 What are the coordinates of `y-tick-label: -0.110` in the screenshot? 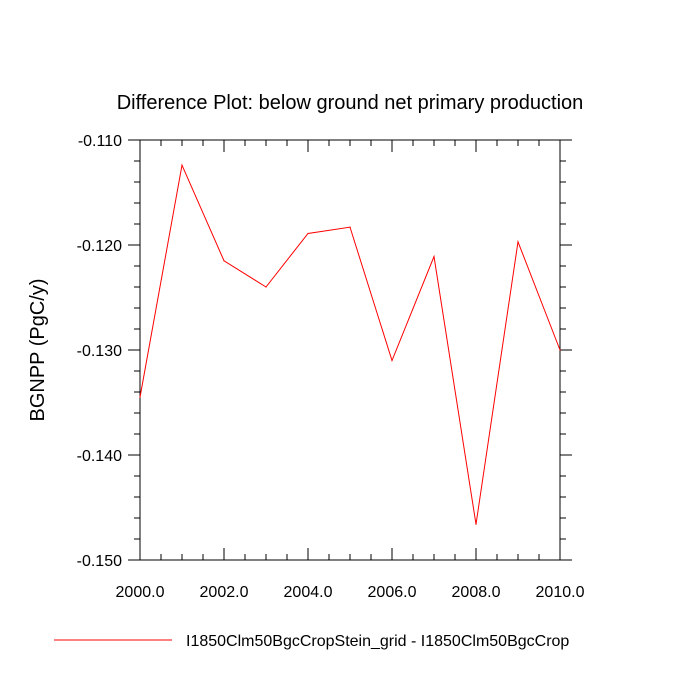 It's located at (100, 141).